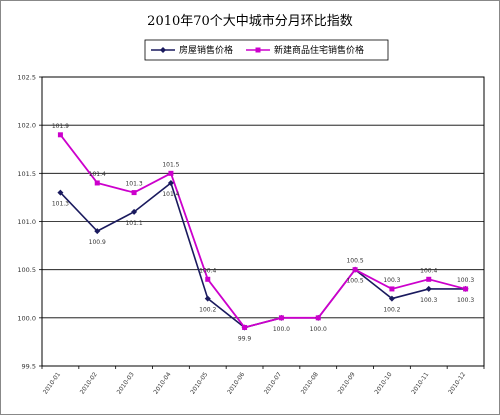 The image size is (500, 420). I want to click on data-label: 101.9, so click(60, 126).